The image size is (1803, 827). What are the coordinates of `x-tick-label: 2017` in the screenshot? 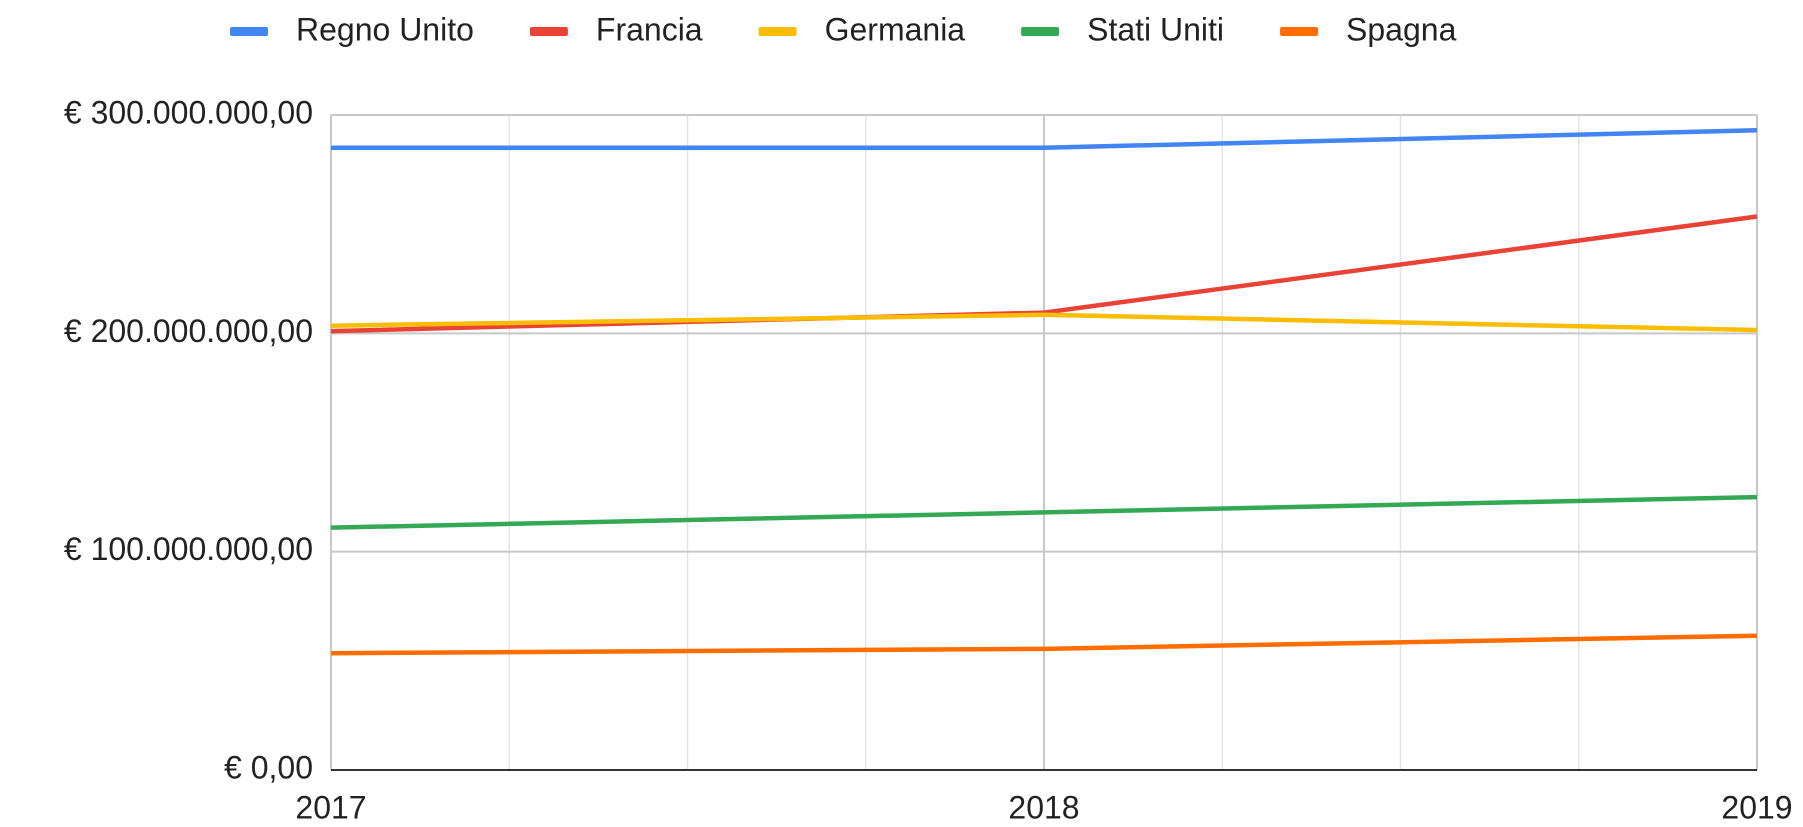 It's located at (330, 807).